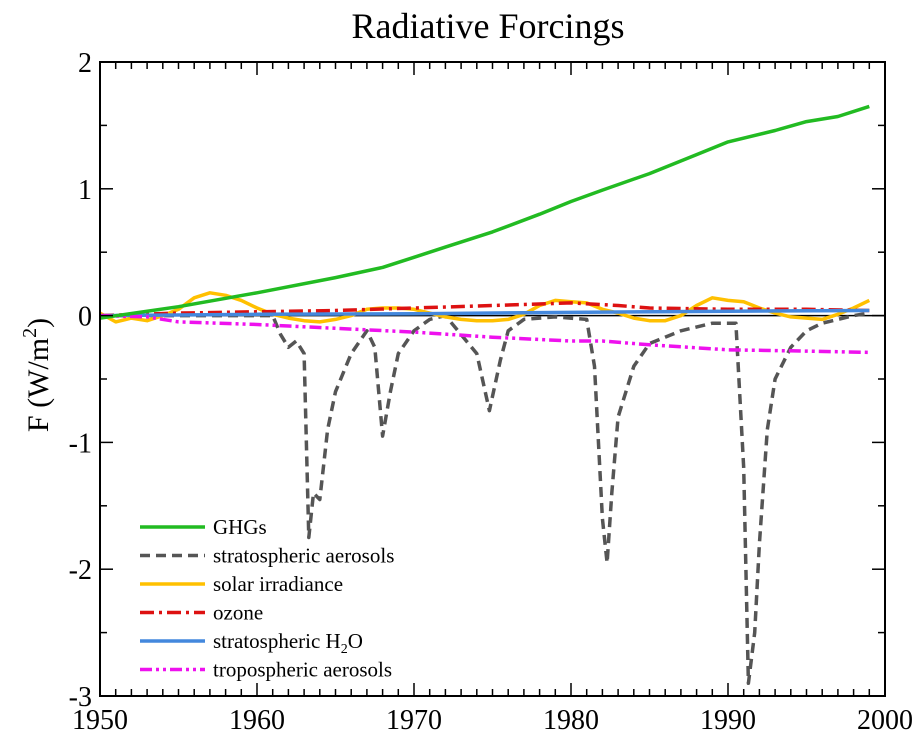 The width and height of the screenshot is (917, 739). I want to click on series-line-ozone, so click(484, 309).